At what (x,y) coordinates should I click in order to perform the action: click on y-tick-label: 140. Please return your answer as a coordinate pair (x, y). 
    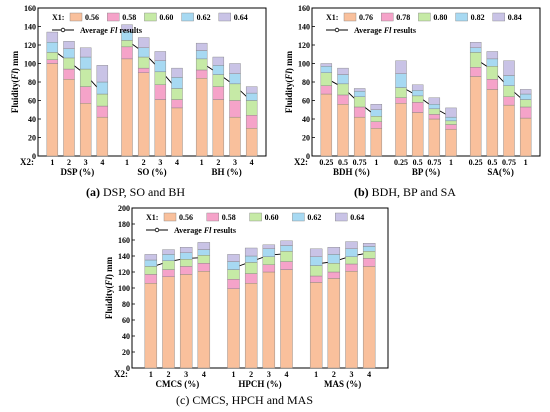
    Looking at the image, I should click on (124, 256).